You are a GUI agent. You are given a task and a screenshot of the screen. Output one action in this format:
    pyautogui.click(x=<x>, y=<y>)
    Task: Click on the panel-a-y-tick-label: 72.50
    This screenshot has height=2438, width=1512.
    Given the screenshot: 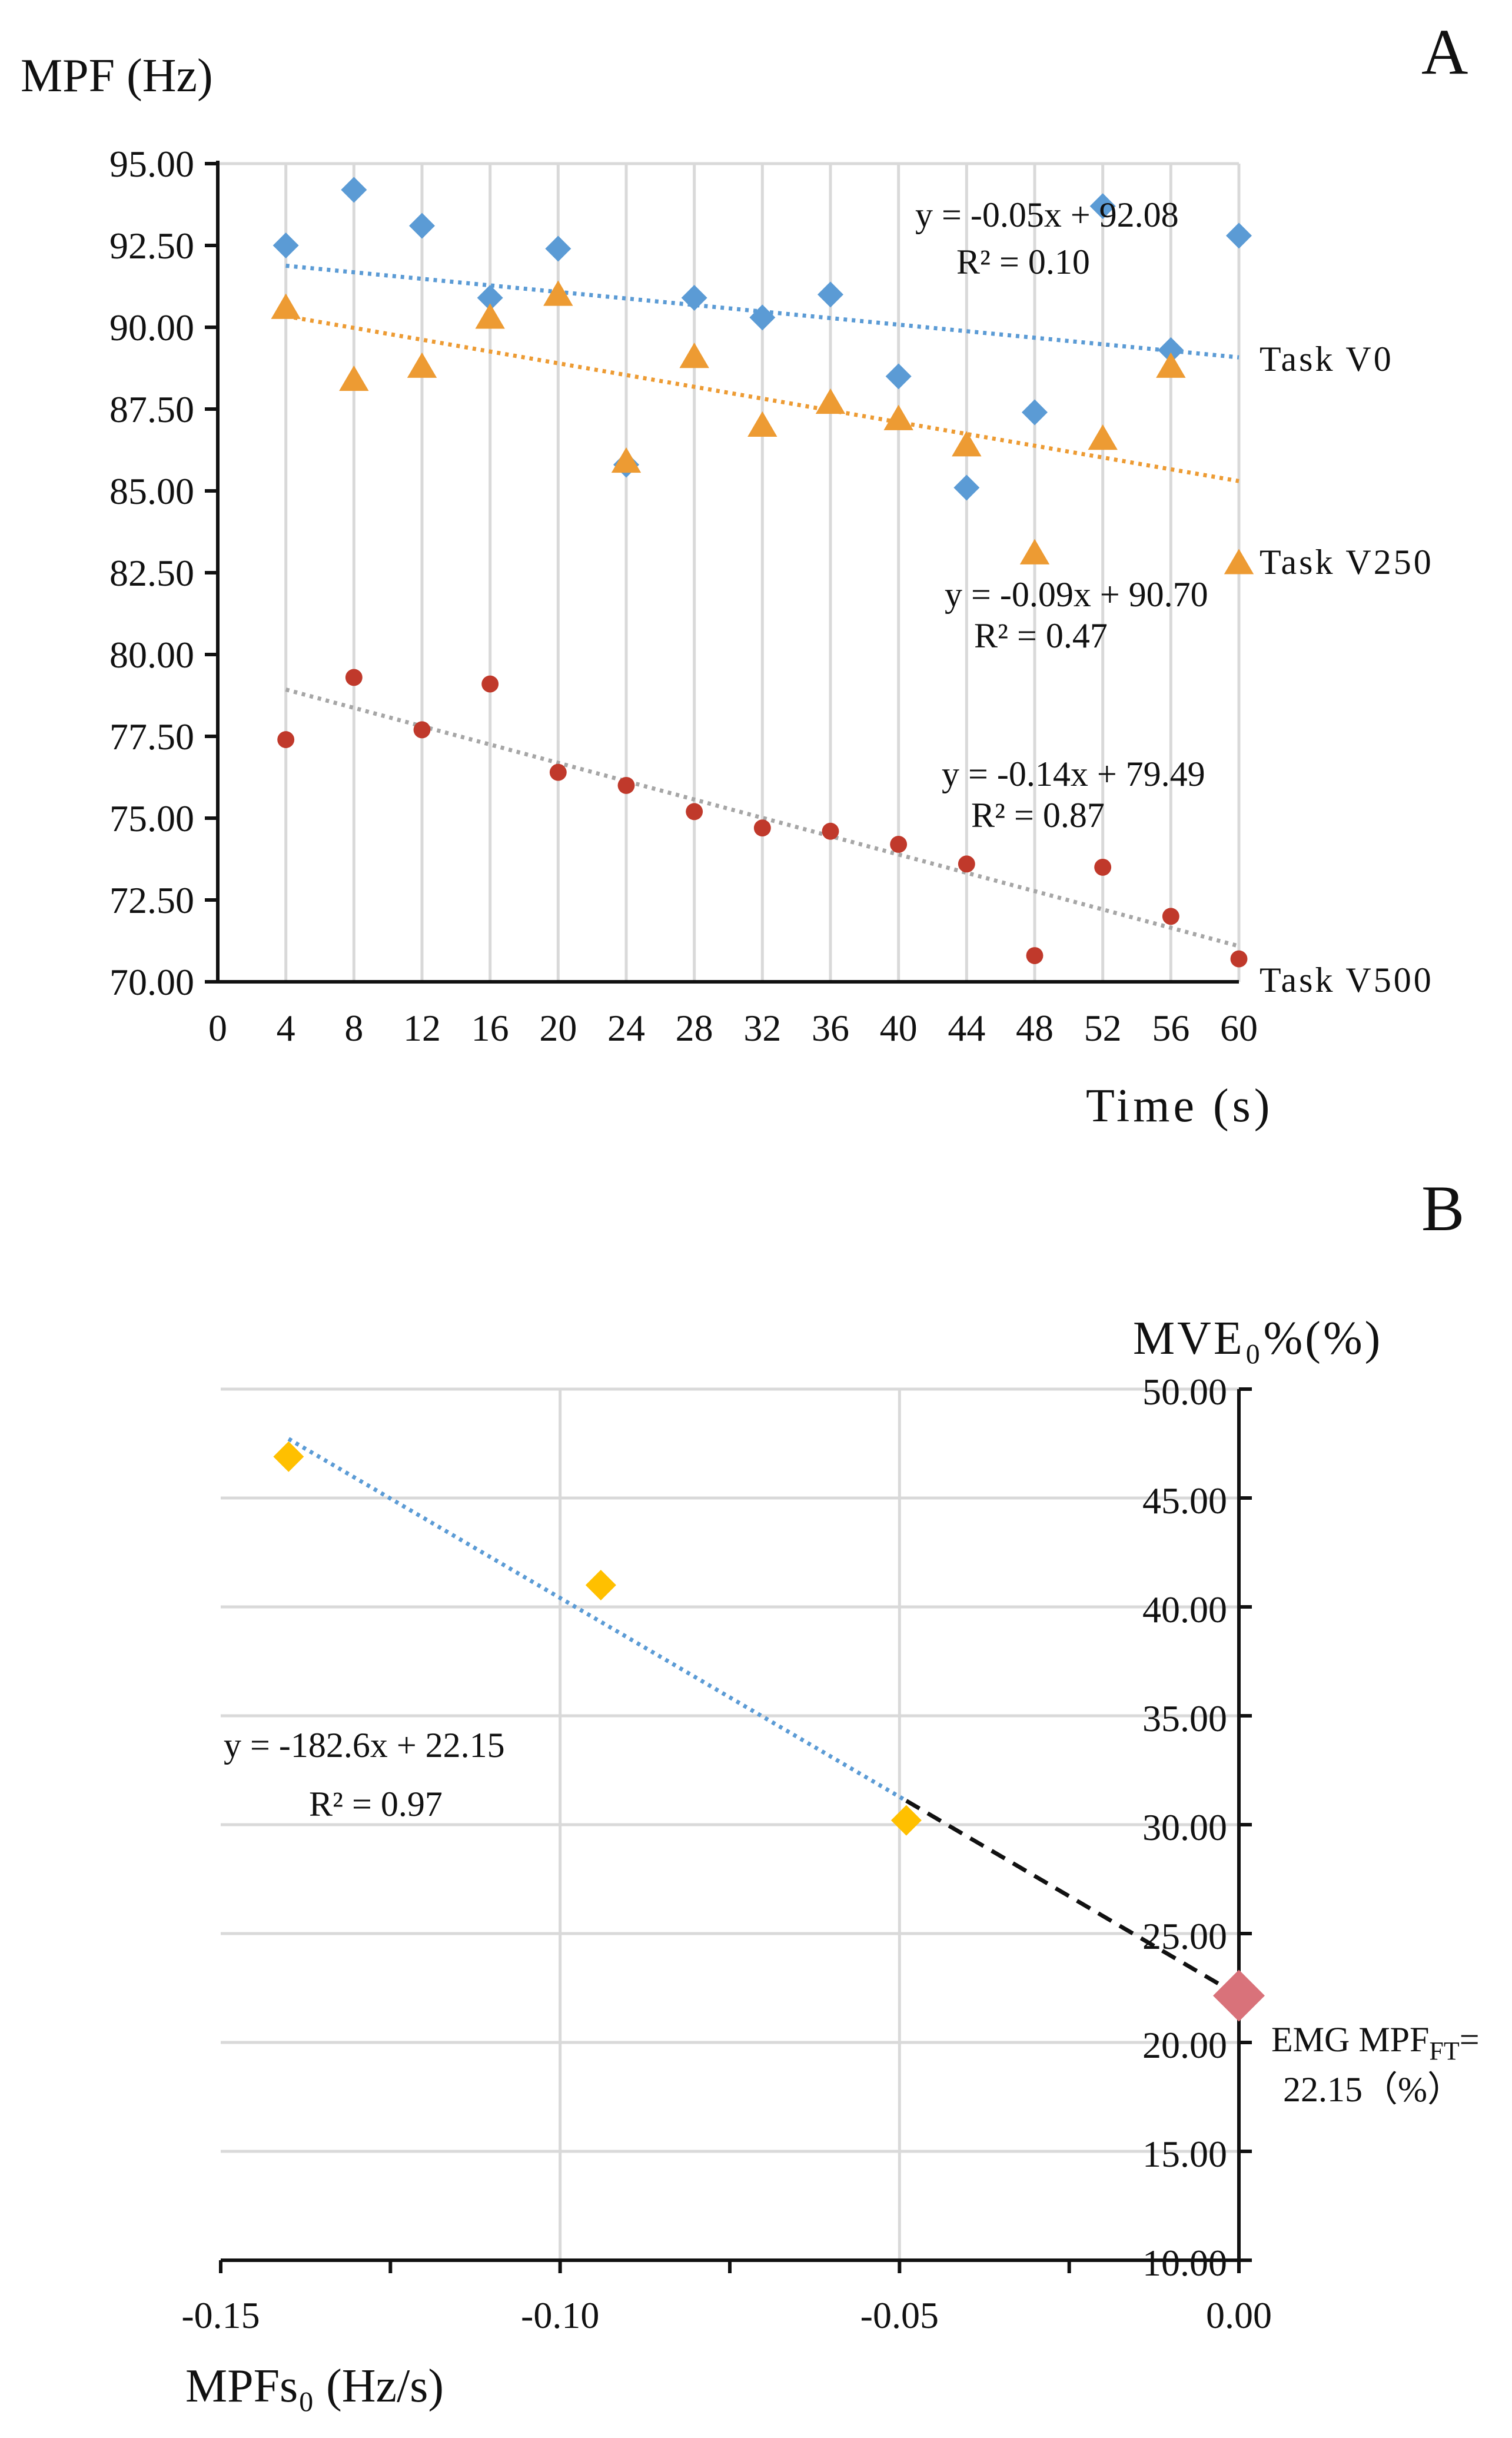 What is the action you would take?
    pyautogui.click(x=151, y=900)
    